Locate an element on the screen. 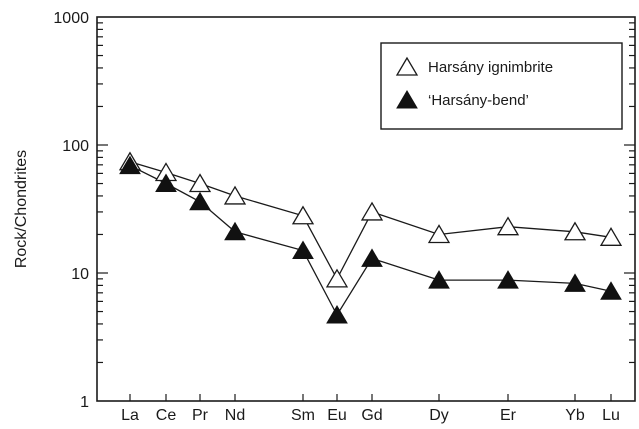 Image resolution: width=639 pixels, height=429 pixels. harsany-bend-point-yb is located at coordinates (575, 282).